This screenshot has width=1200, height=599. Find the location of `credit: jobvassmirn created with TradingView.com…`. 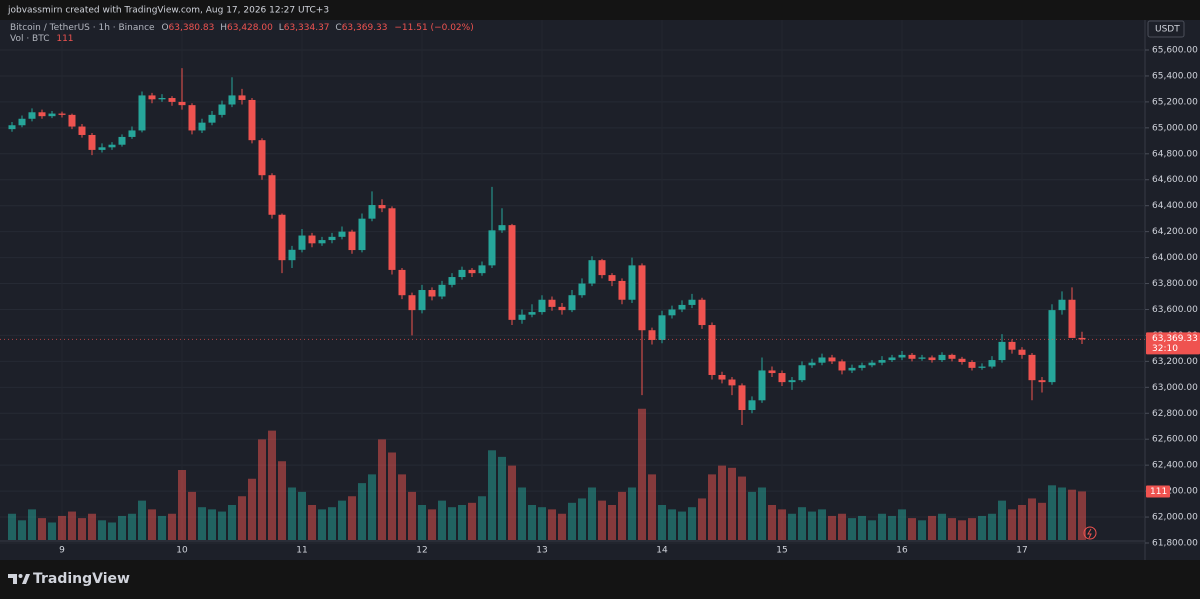

credit: jobvassmirn created with TradingView.com… is located at coordinates (168, 11).